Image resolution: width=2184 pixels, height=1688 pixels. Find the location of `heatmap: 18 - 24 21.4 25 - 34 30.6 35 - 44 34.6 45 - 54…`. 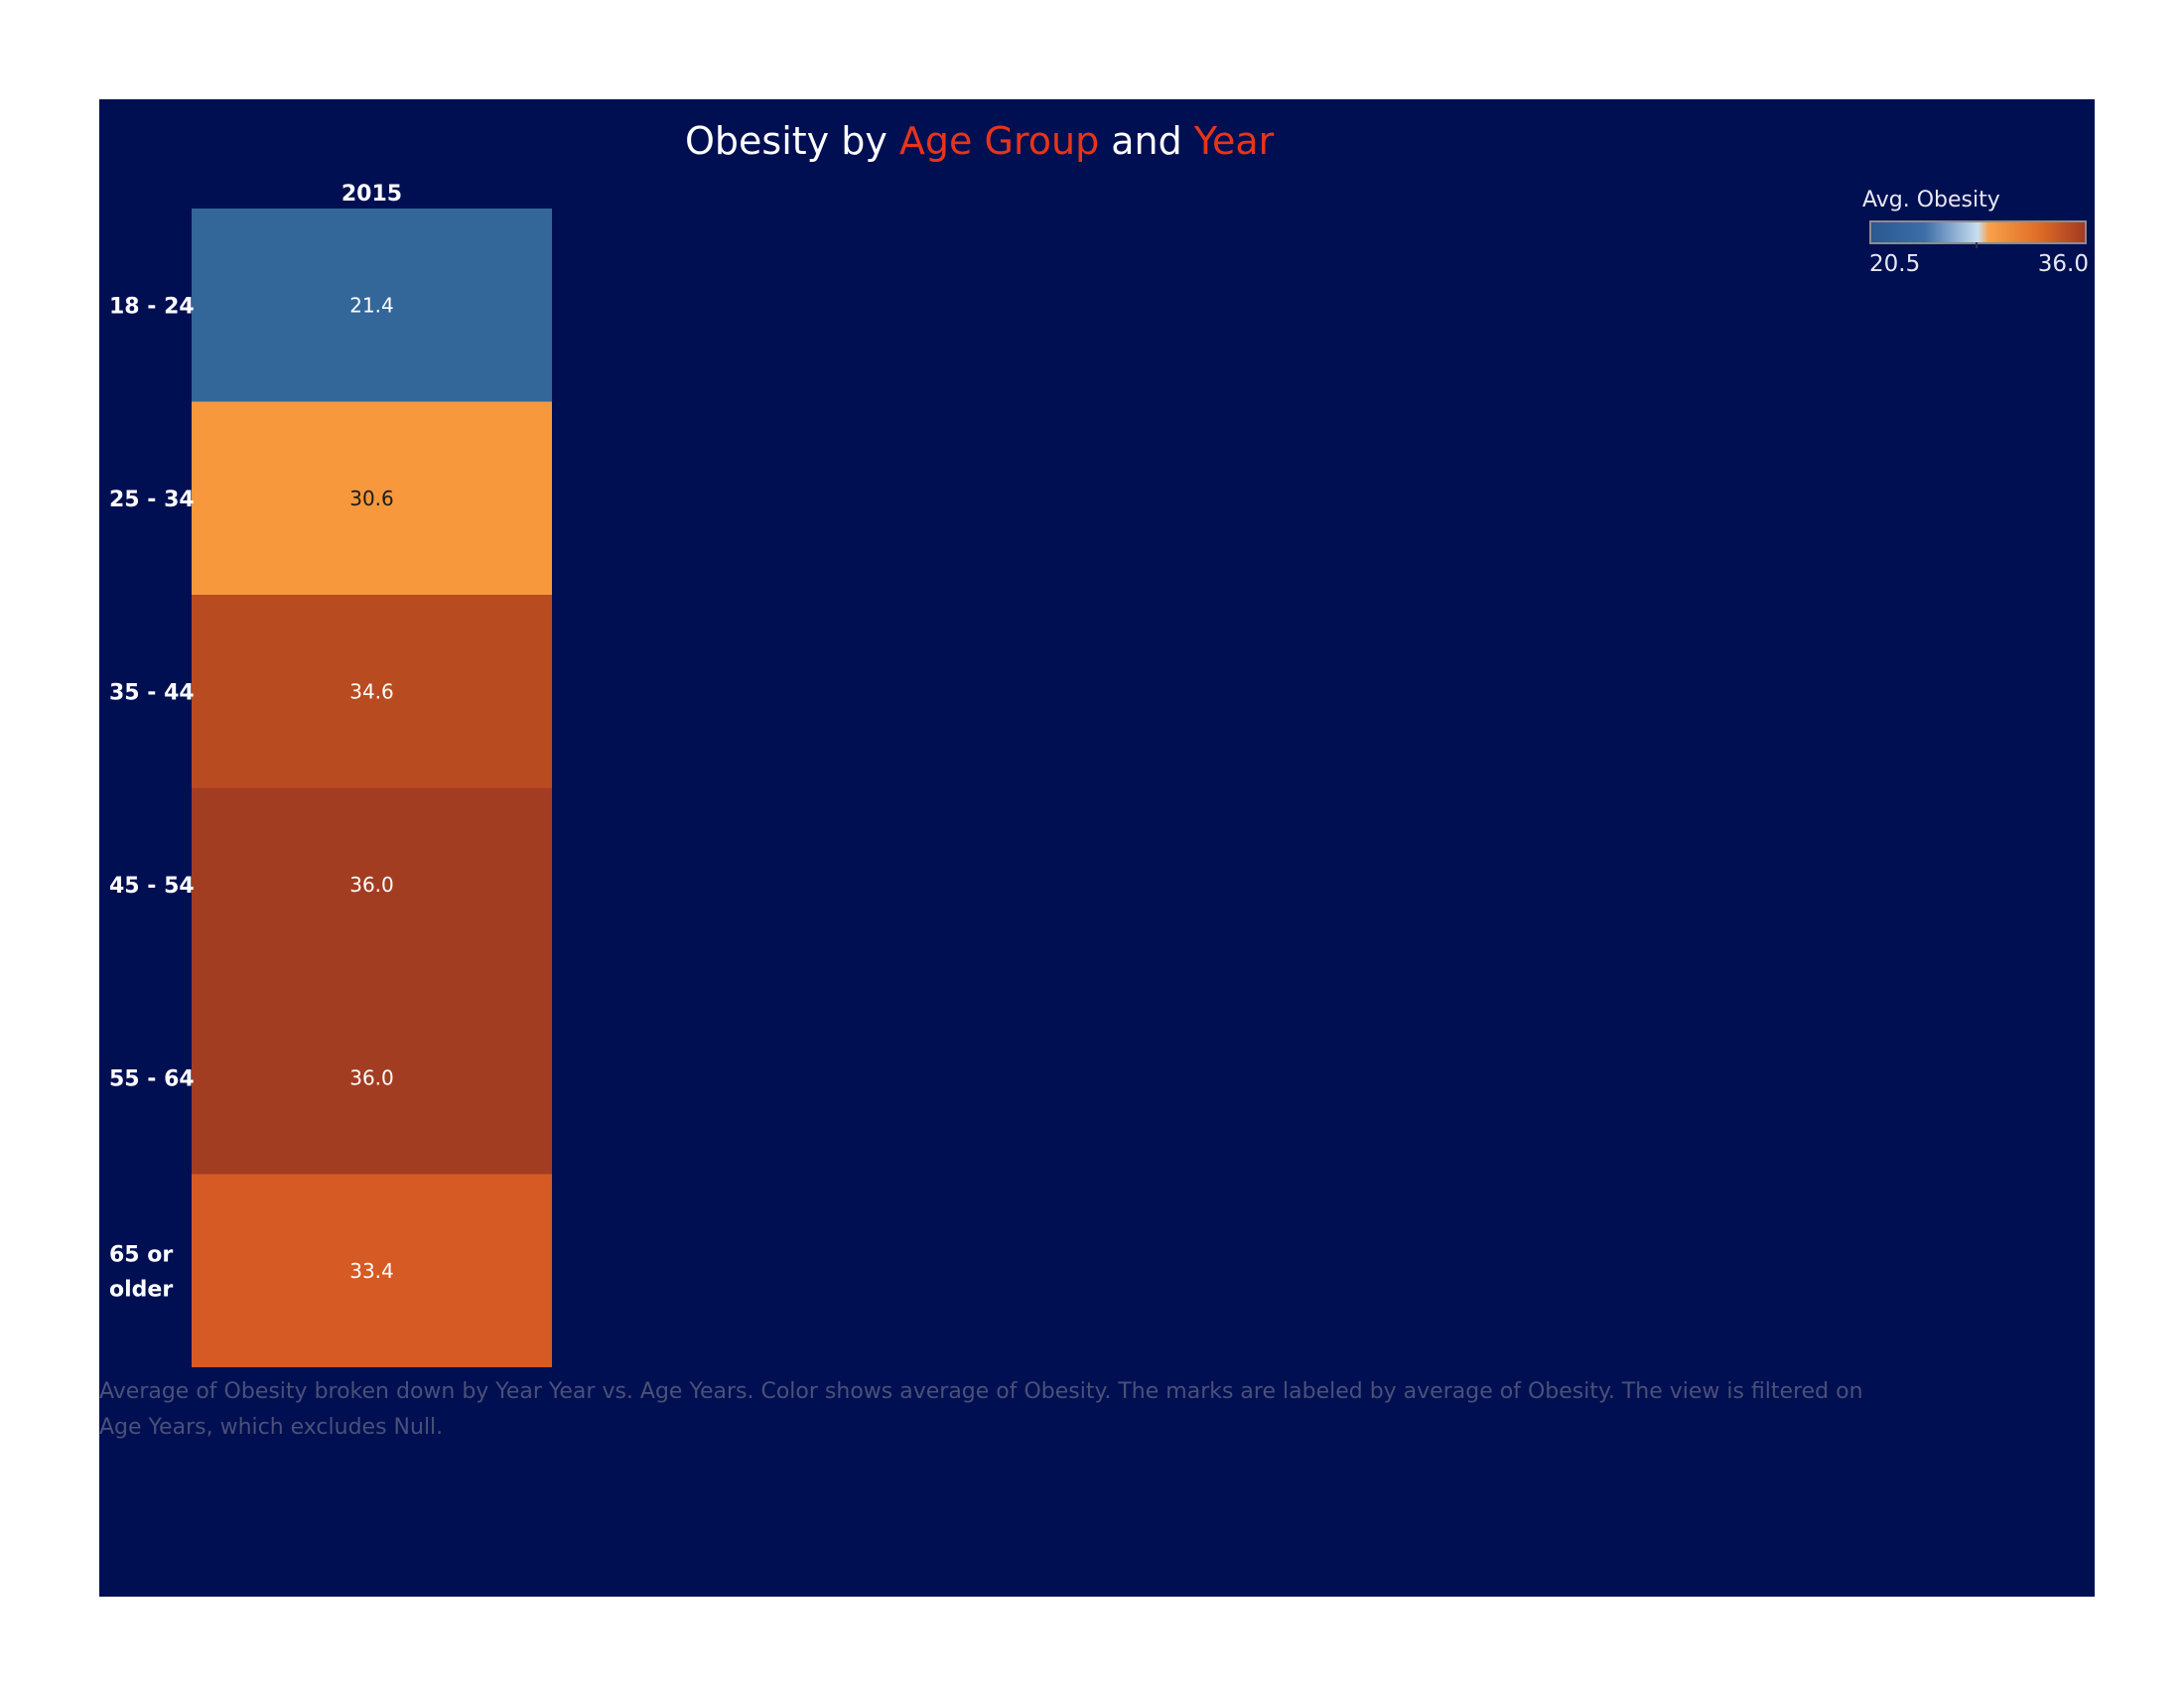

heatmap: 18 - 24 21.4 25 - 34 30.6 35 - 44 34.6 45 - 54… is located at coordinates (330, 788).